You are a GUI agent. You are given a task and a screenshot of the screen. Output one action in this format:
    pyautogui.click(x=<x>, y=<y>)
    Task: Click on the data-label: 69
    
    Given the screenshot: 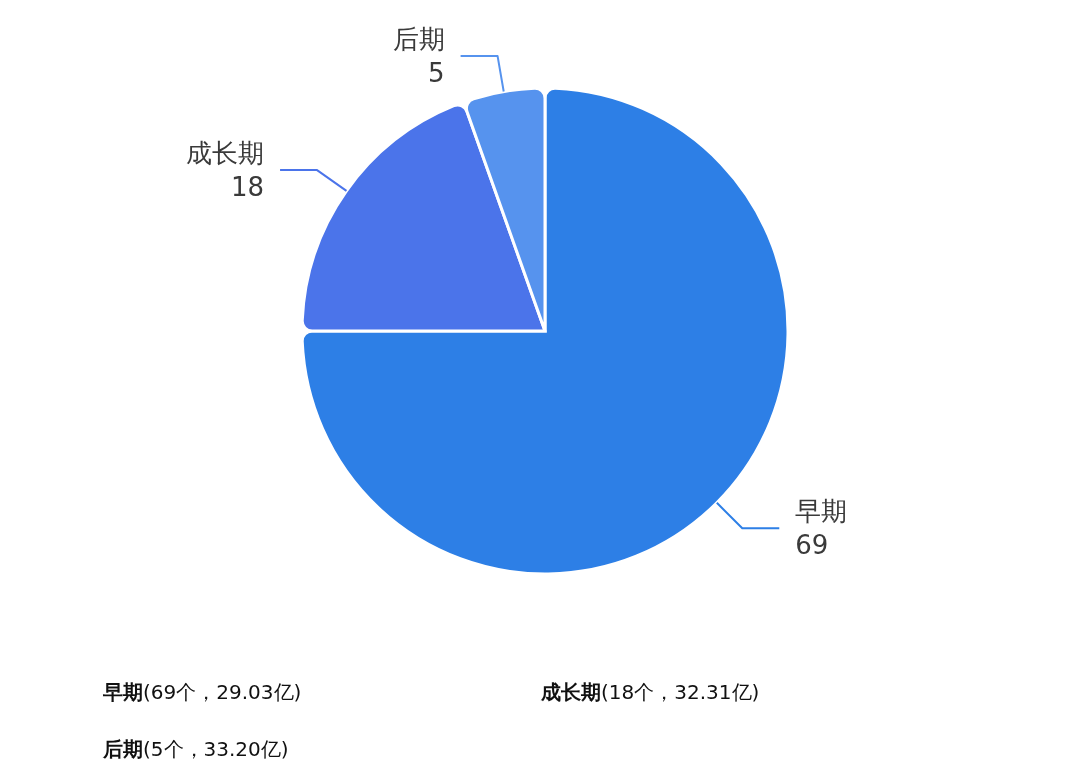 What is the action you would take?
    pyautogui.click(x=812, y=545)
    